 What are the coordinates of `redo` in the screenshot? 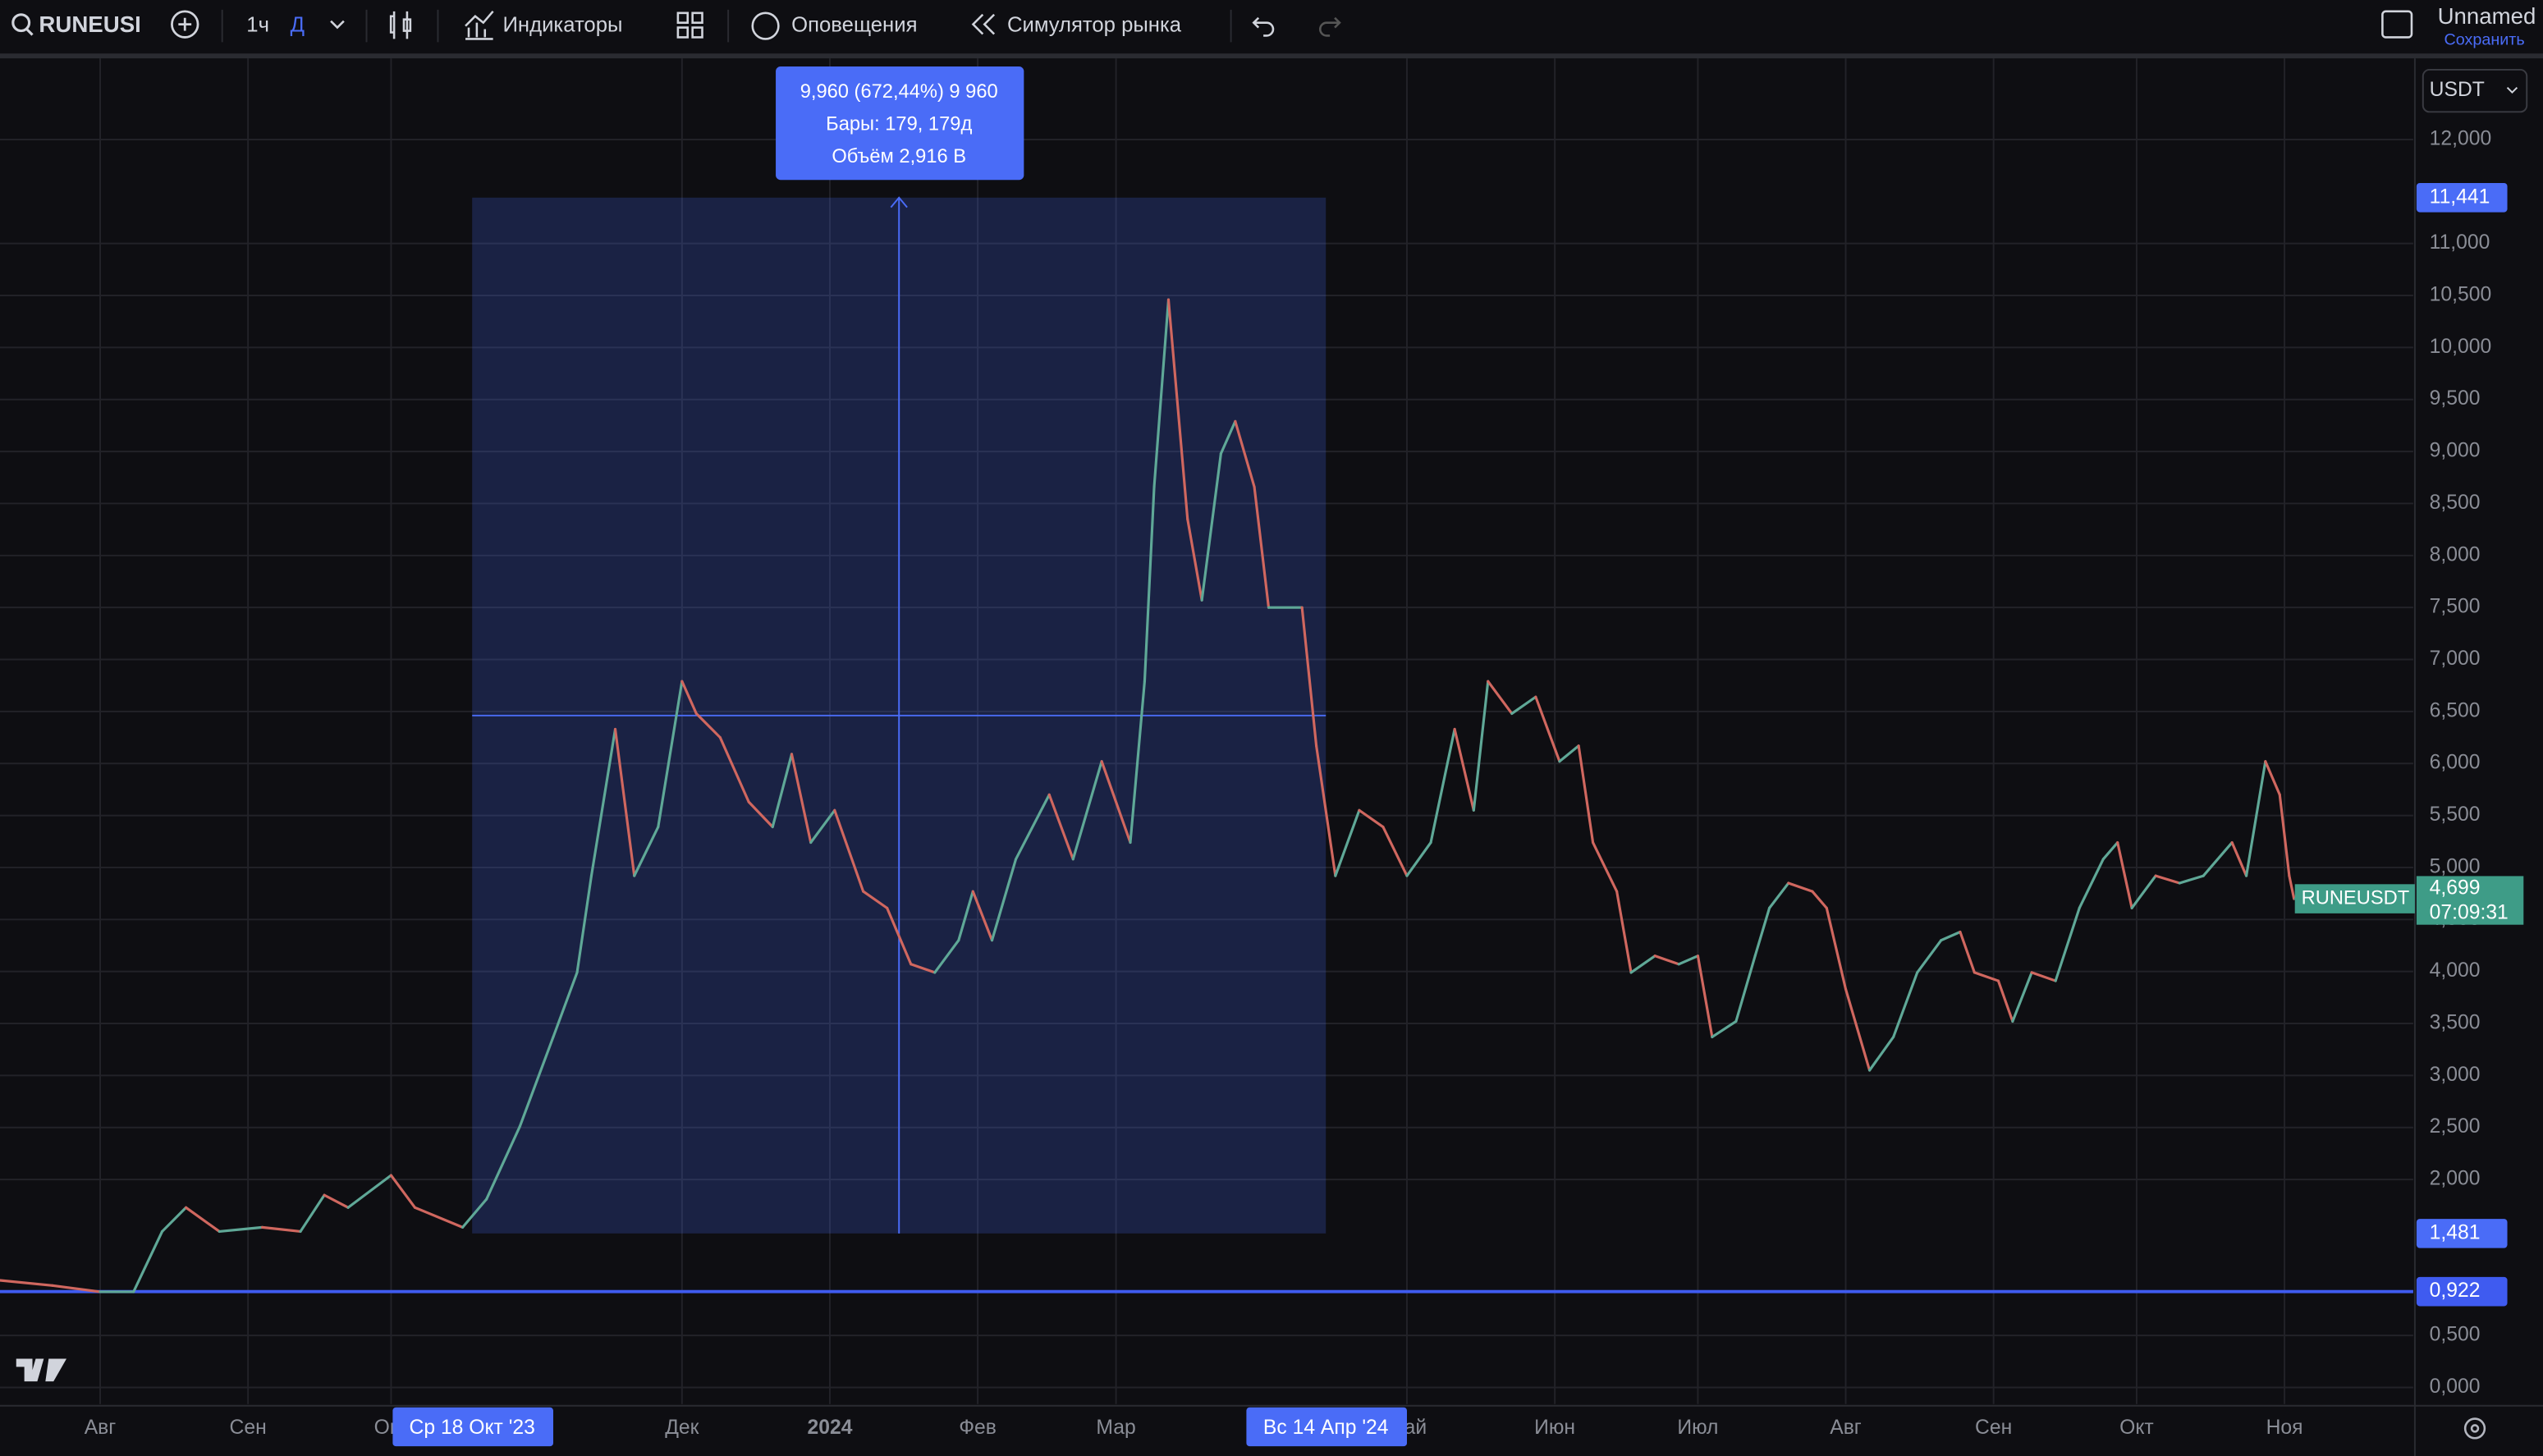 It's located at (1330, 26).